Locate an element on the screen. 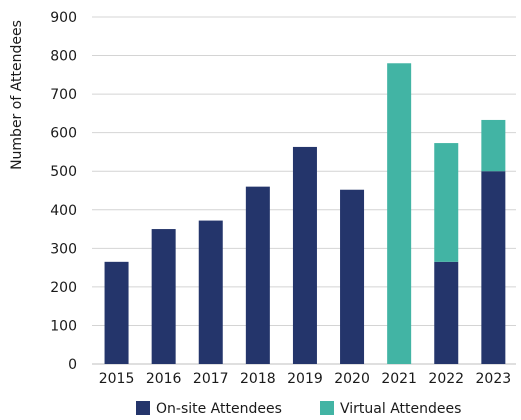  bar-2016-onsite is located at coordinates (163, 296).